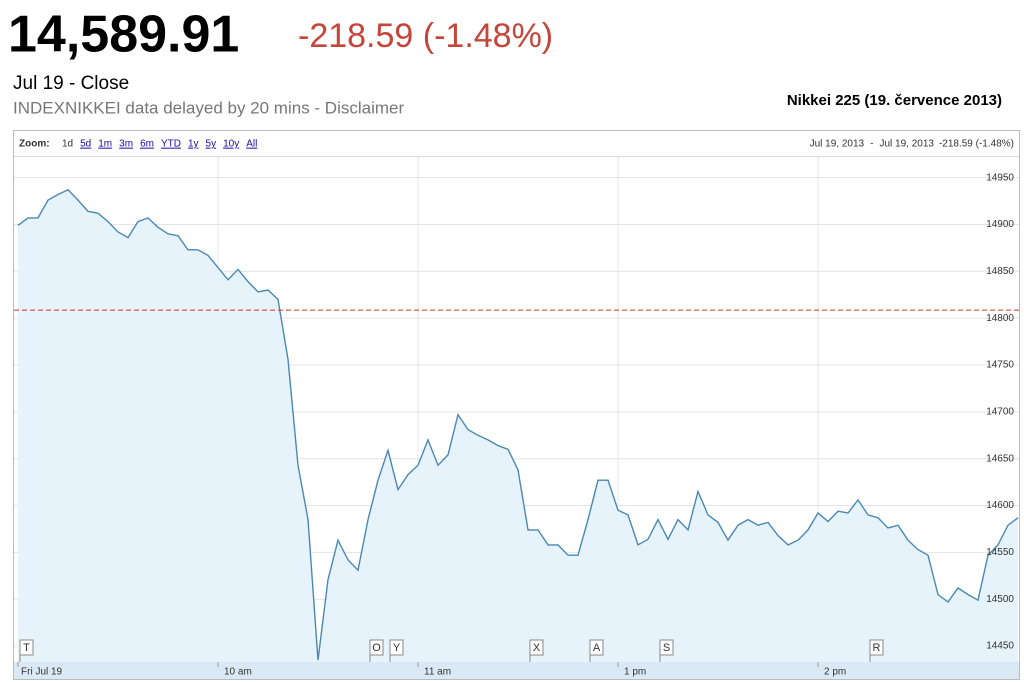 Image resolution: width=1024 pixels, height=682 pixels. I want to click on zoom-option: 3m, so click(126, 144).